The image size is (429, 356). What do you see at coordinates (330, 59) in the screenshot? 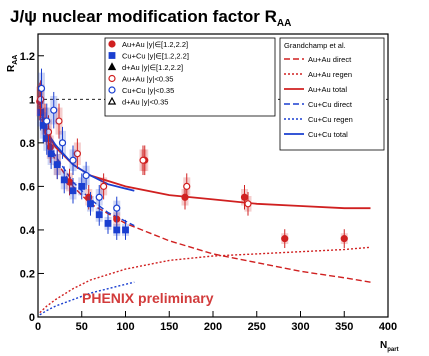
I see `legend-model-label-0: Au+Au direct` at bounding box center [330, 59].